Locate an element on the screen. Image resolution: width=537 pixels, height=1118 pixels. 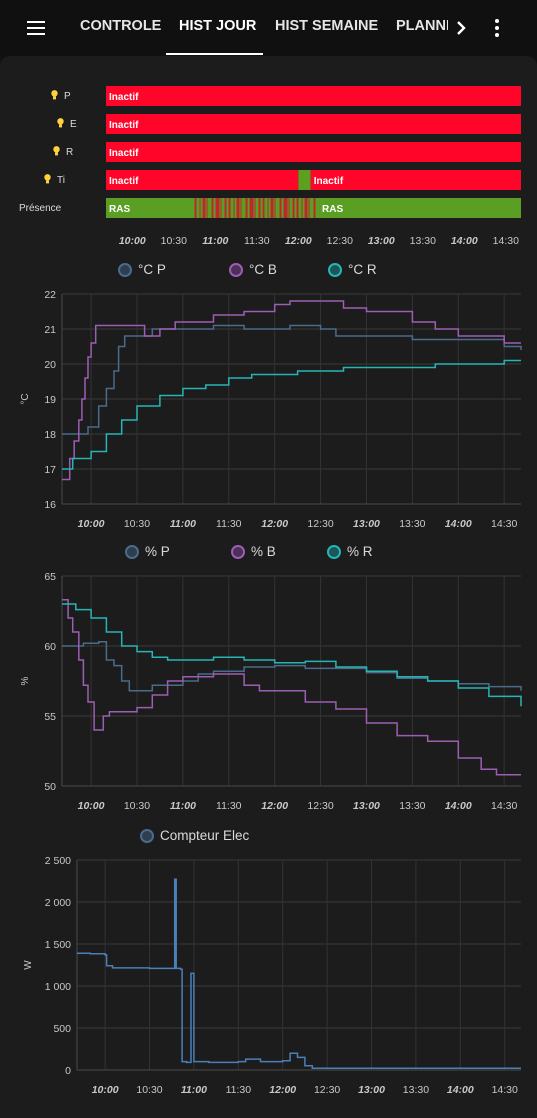
y-tick-label: 2 500 is located at coordinates (58, 861).